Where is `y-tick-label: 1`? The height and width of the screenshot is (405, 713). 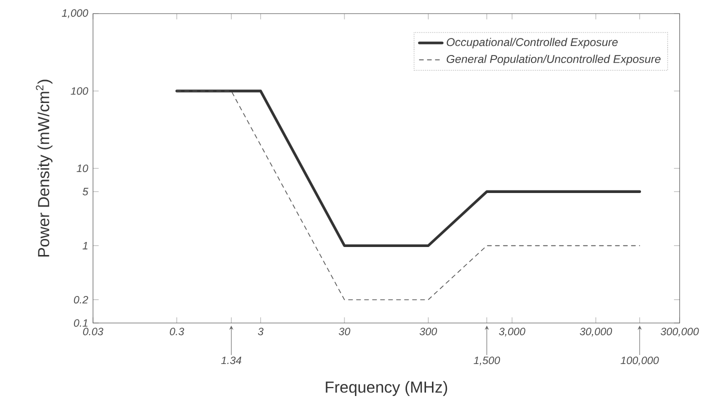
y-tick-label: 1 is located at coordinates (85, 246).